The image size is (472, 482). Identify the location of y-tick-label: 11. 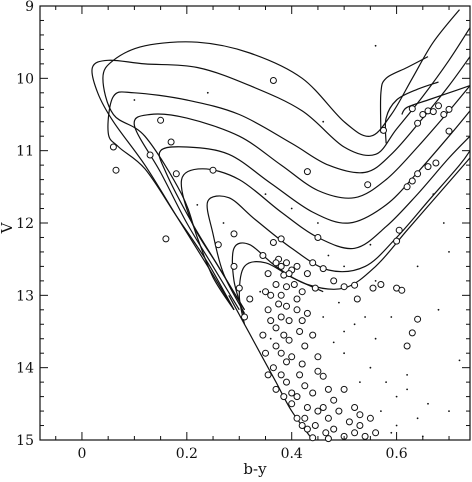
(25, 152).